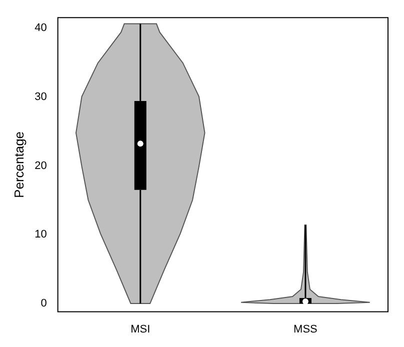  What do you see at coordinates (140, 329) in the screenshot?
I see `x-tick-label: MSI` at bounding box center [140, 329].